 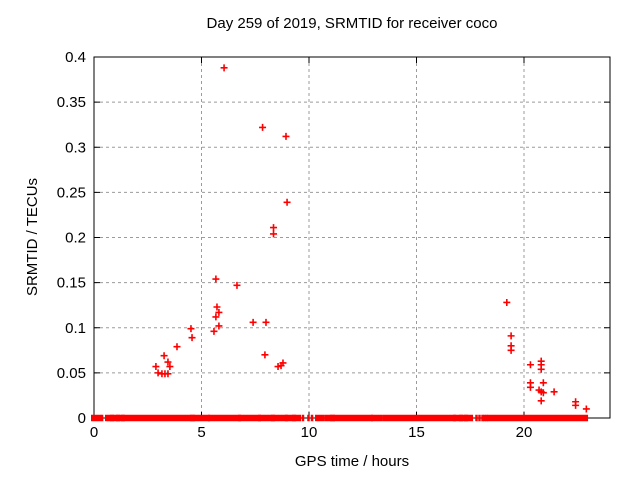 I want to click on y-tick-label: 0.35, so click(x=71, y=102).